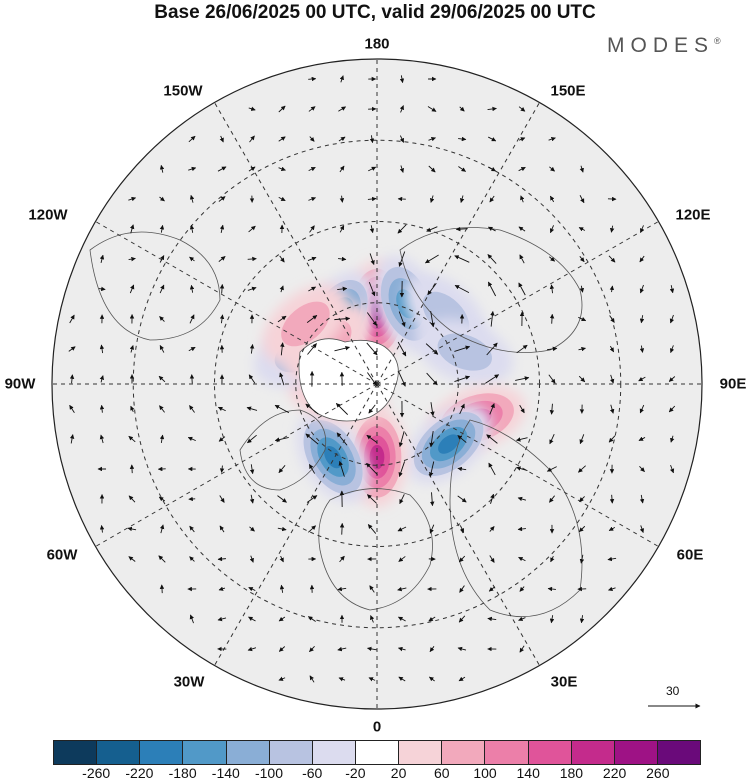 This screenshot has height=783, width=750. I want to click on anomaly-field, so click(389, 381).